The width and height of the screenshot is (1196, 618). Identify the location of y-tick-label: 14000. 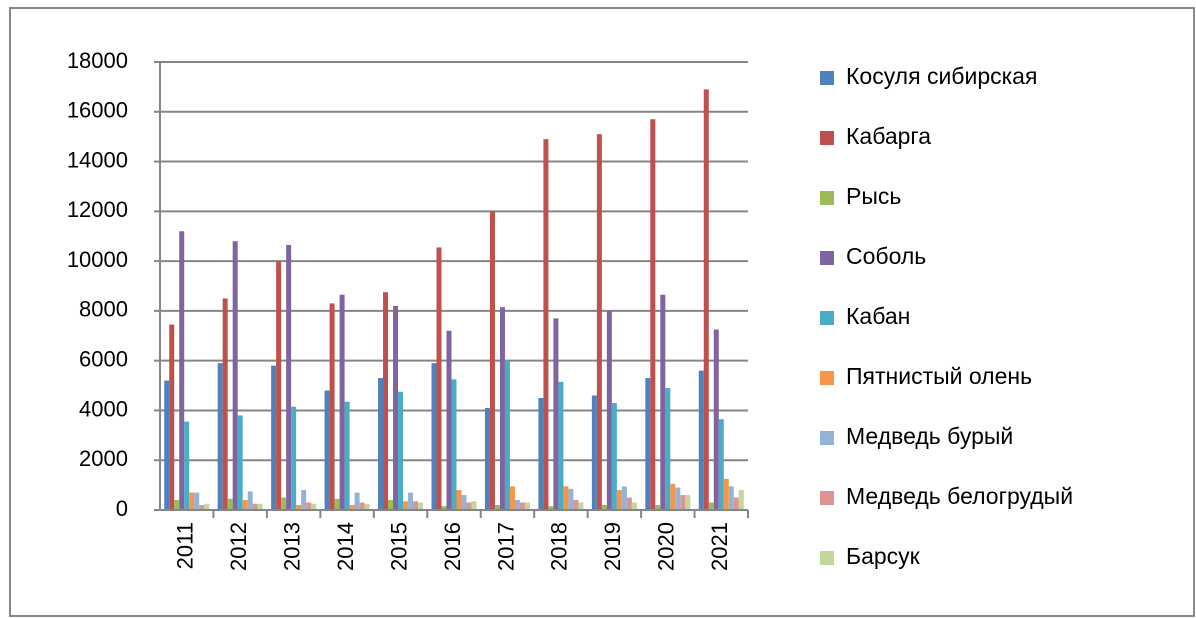
(97, 159).